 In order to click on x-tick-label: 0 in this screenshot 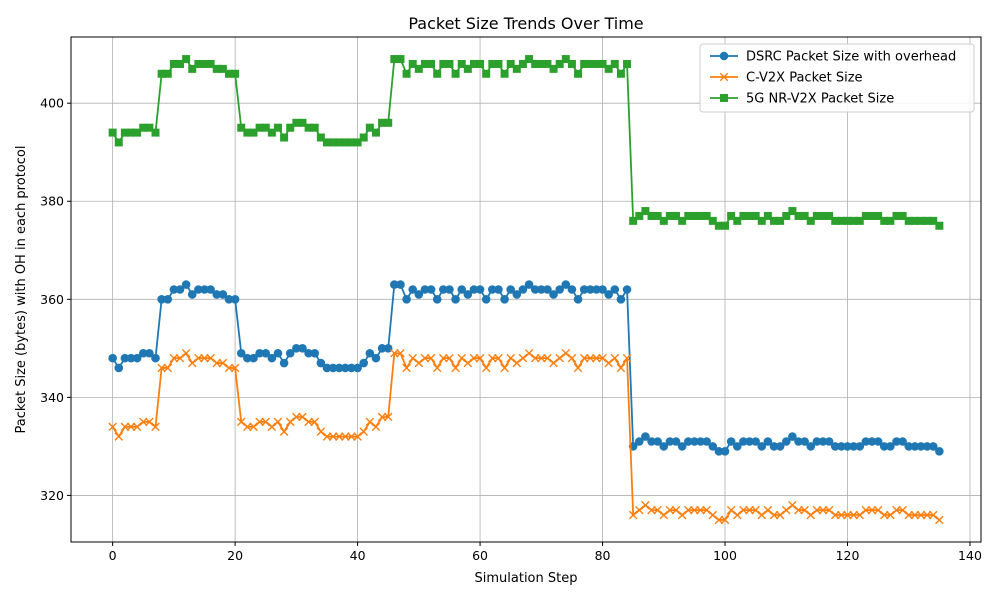, I will do `click(113, 555)`.